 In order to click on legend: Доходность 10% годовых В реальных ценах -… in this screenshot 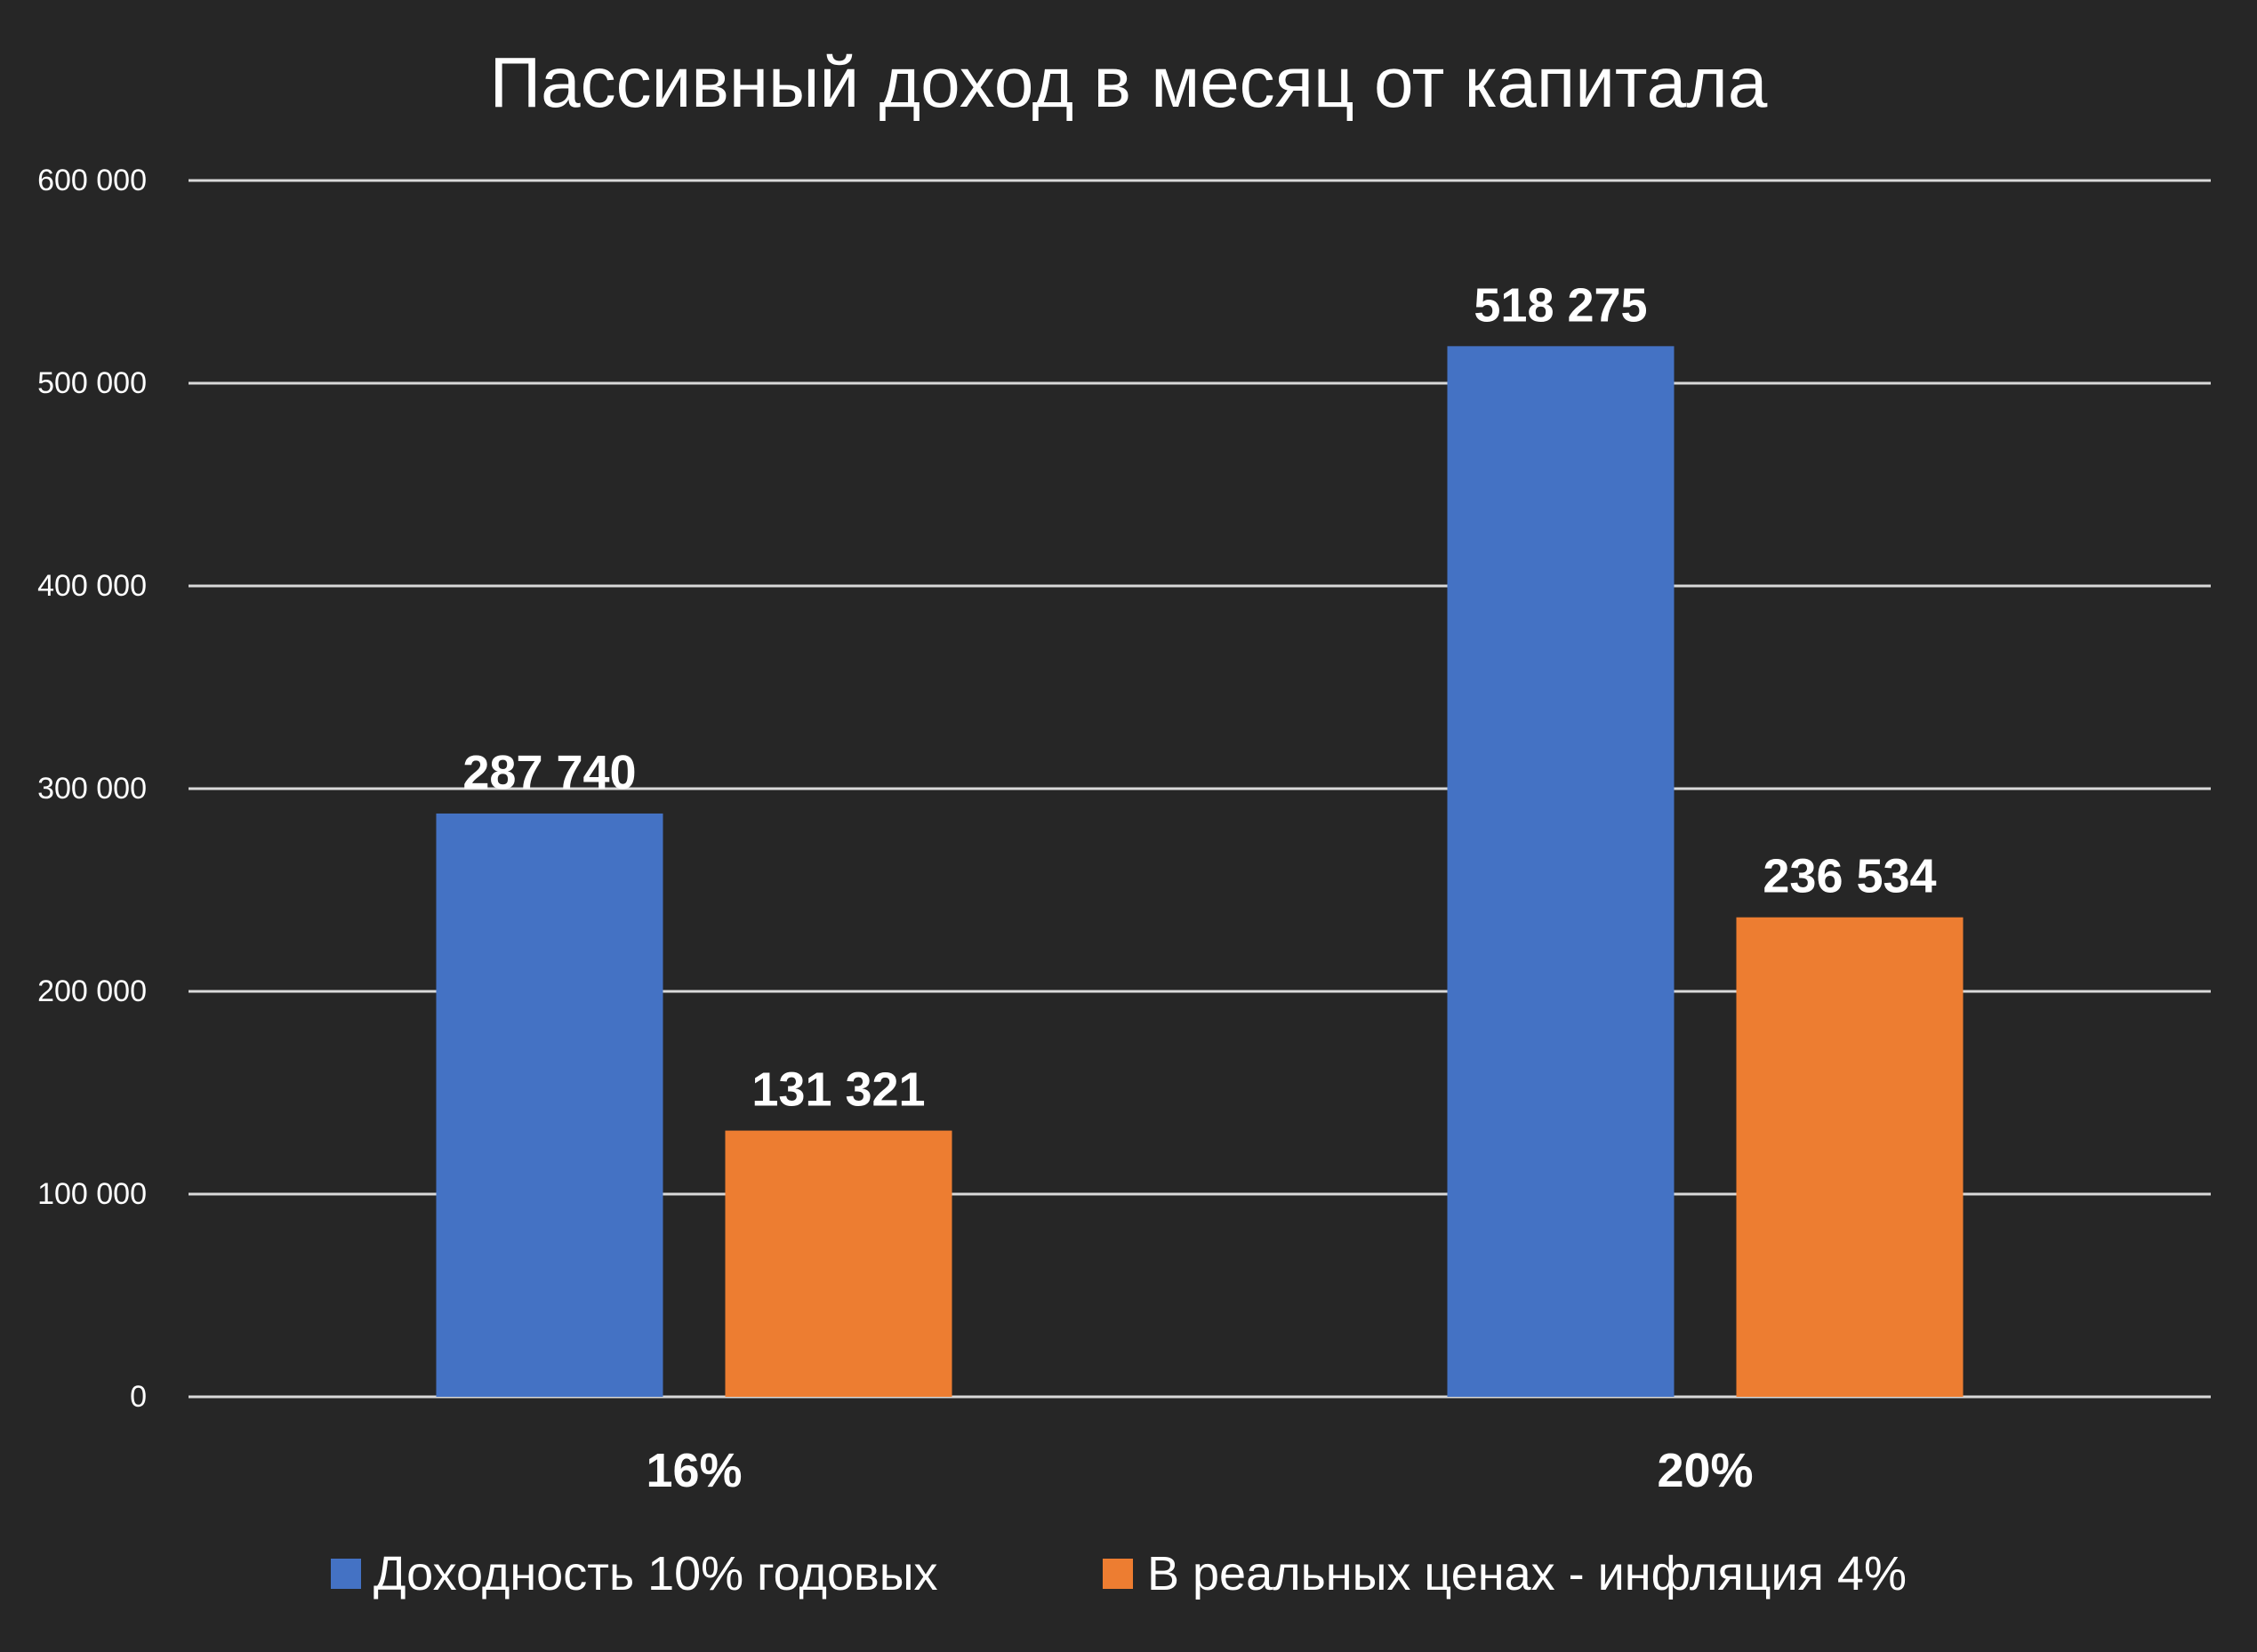, I will do `click(1119, 1574)`.